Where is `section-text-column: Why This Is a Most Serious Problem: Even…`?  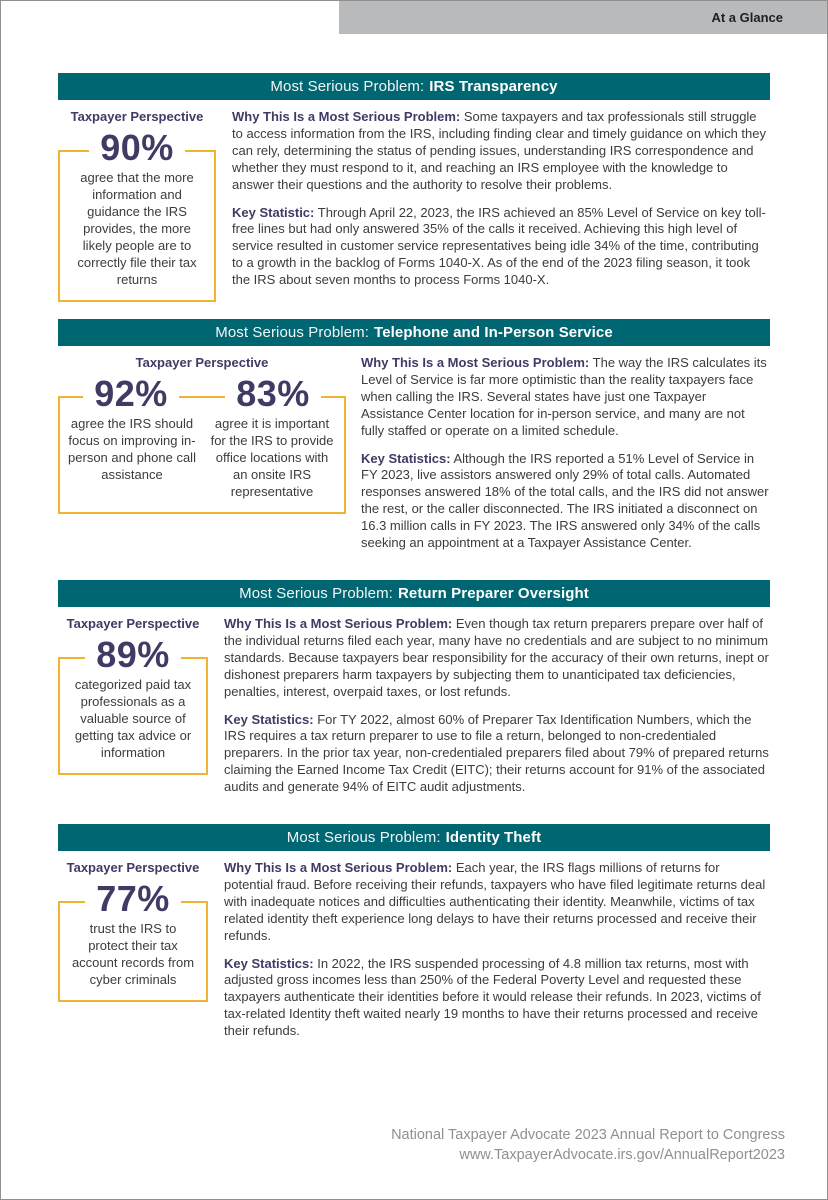 section-text-column: Why This Is a Most Serious Problem: Even… is located at coordinates (497, 711).